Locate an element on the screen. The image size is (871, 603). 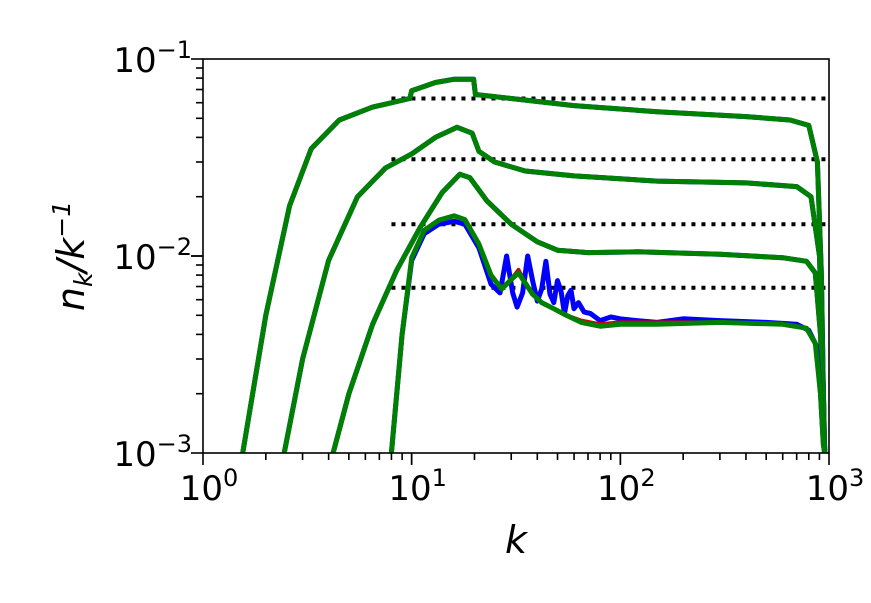
x-tick-label: 10² is located at coordinates (626, 486).